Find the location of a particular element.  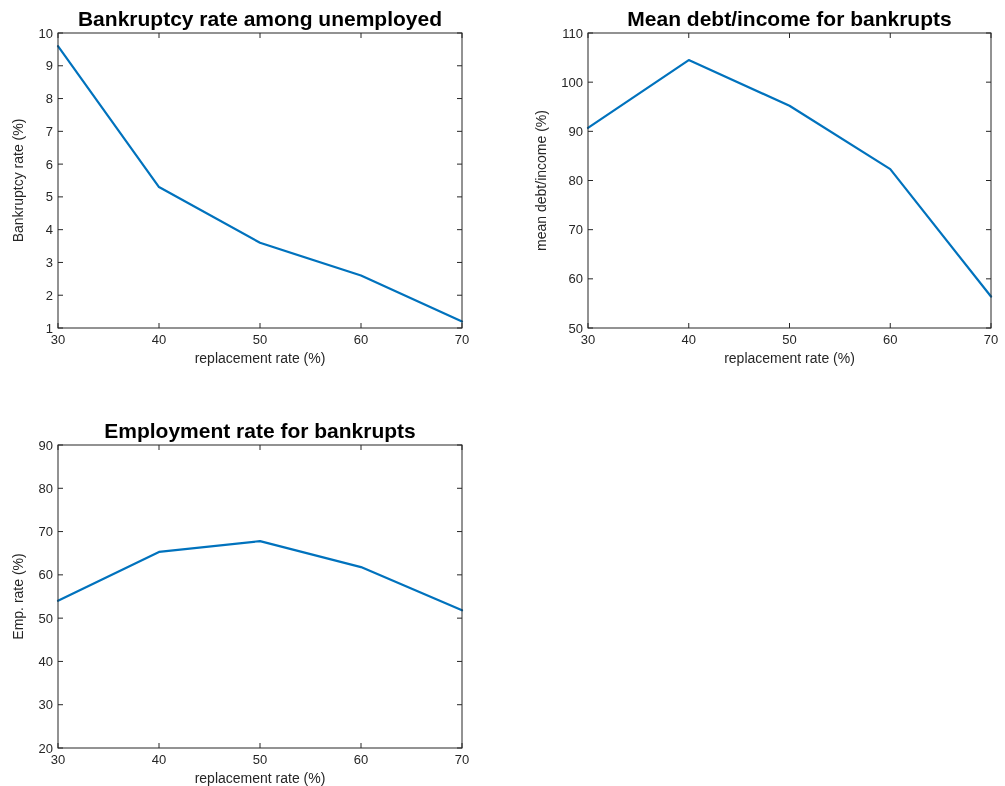

y-tick-label: 30 is located at coordinates (45, 705).